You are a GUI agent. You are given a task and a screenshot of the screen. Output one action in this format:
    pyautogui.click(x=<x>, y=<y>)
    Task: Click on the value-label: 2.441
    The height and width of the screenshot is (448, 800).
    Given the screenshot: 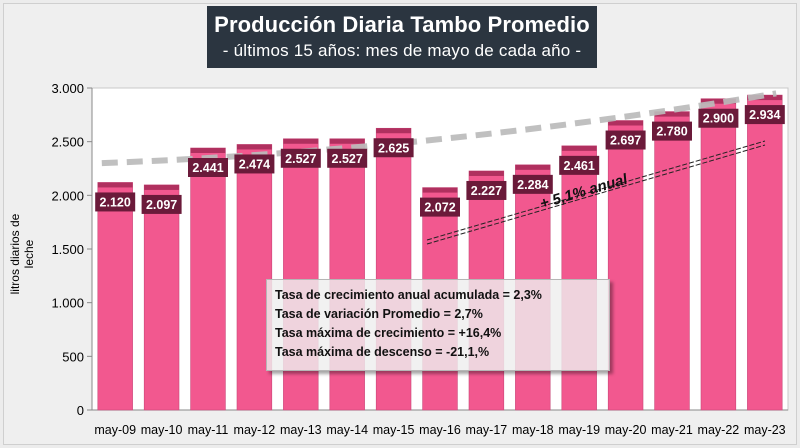 What is the action you would take?
    pyautogui.click(x=207, y=168)
    